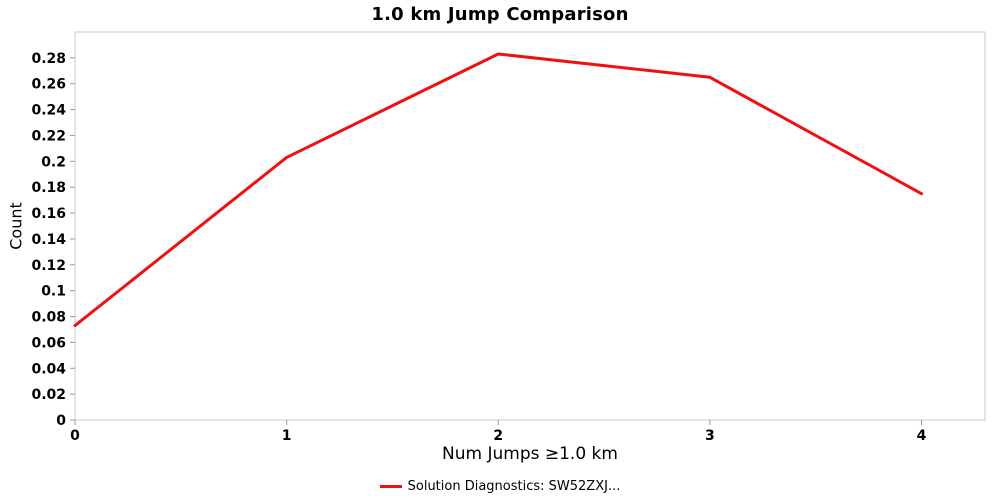 The width and height of the screenshot is (1000, 500). I want to click on x-tick-label: 3, so click(710, 436).